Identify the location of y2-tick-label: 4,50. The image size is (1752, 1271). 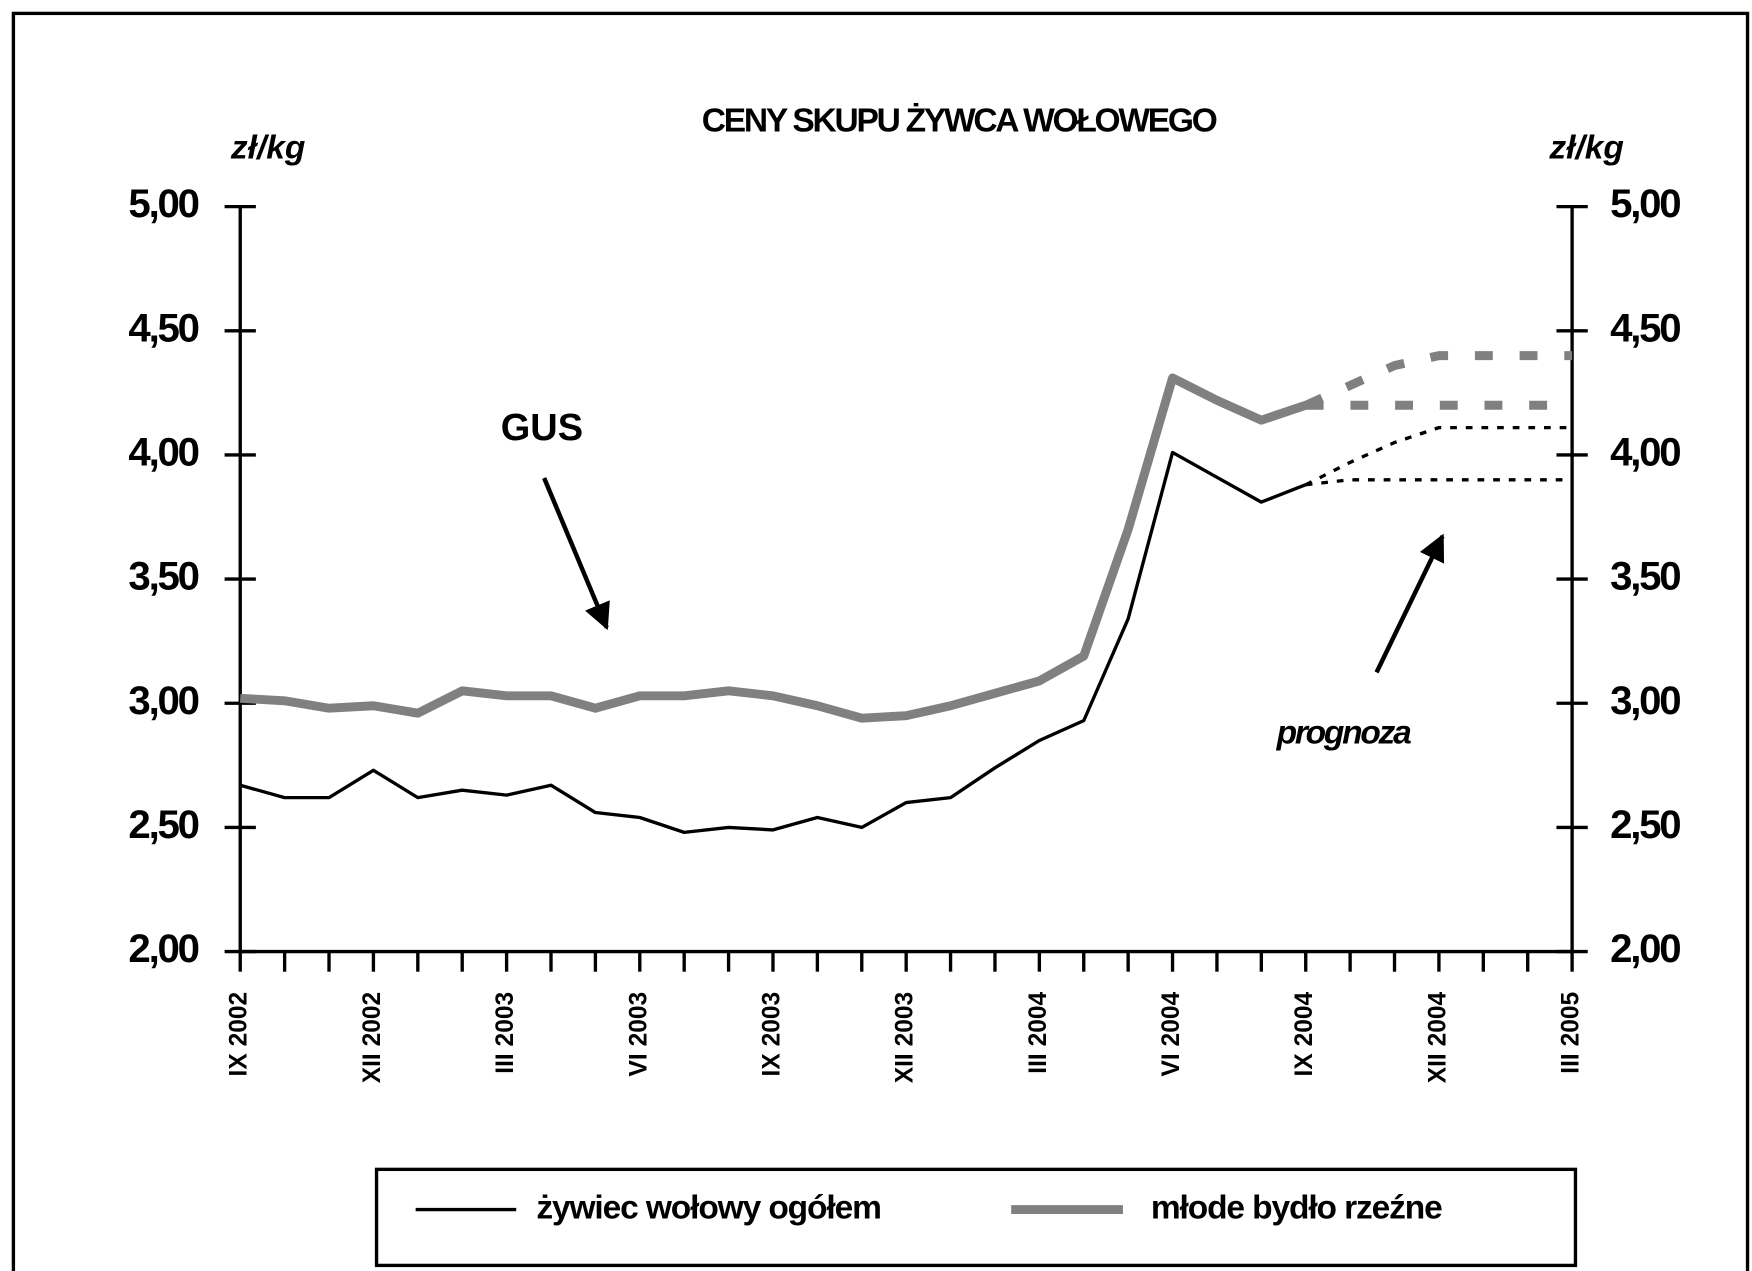
(1645, 327).